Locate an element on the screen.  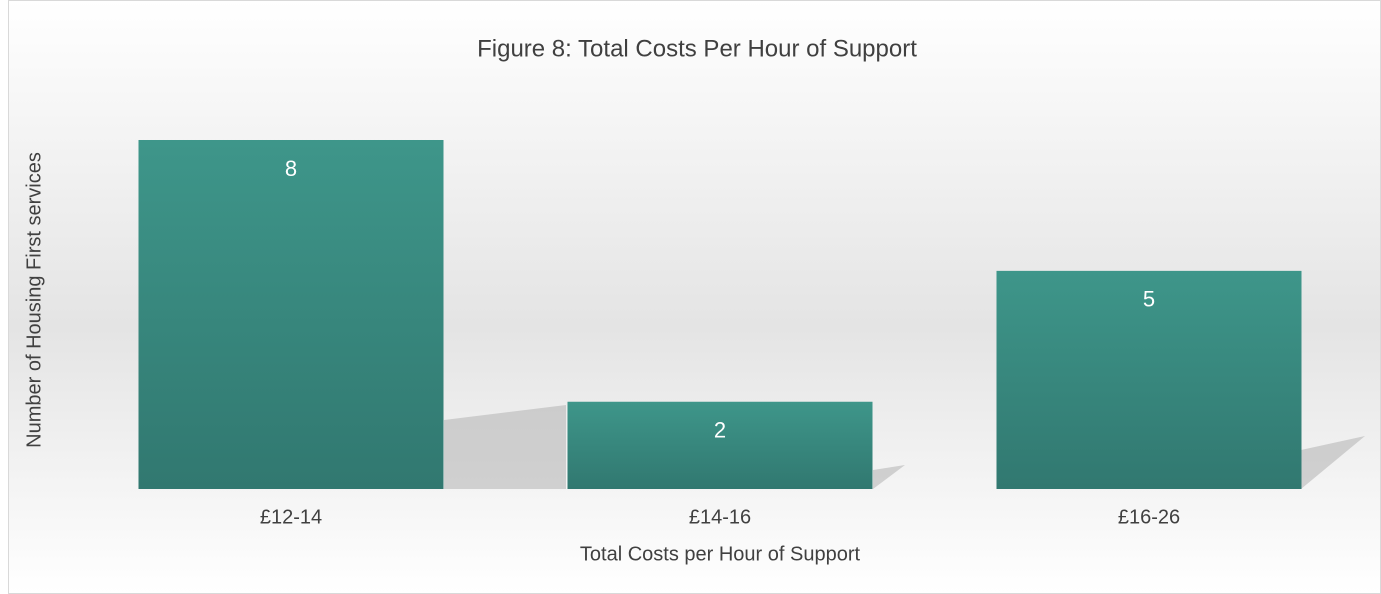
y-axis-label: Number of Housing First services is located at coordinates (34, 300).